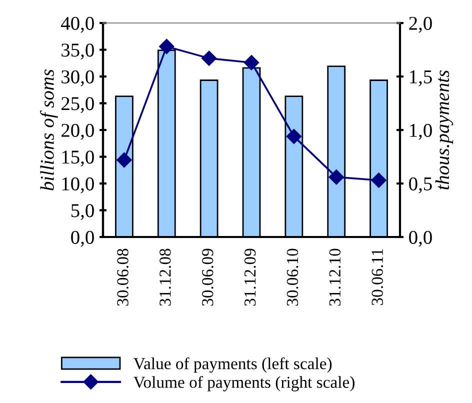 The height and width of the screenshot is (403, 472). Describe the element at coordinates (421, 78) in the screenshot. I see `y2-tick-label: 1,5` at that location.